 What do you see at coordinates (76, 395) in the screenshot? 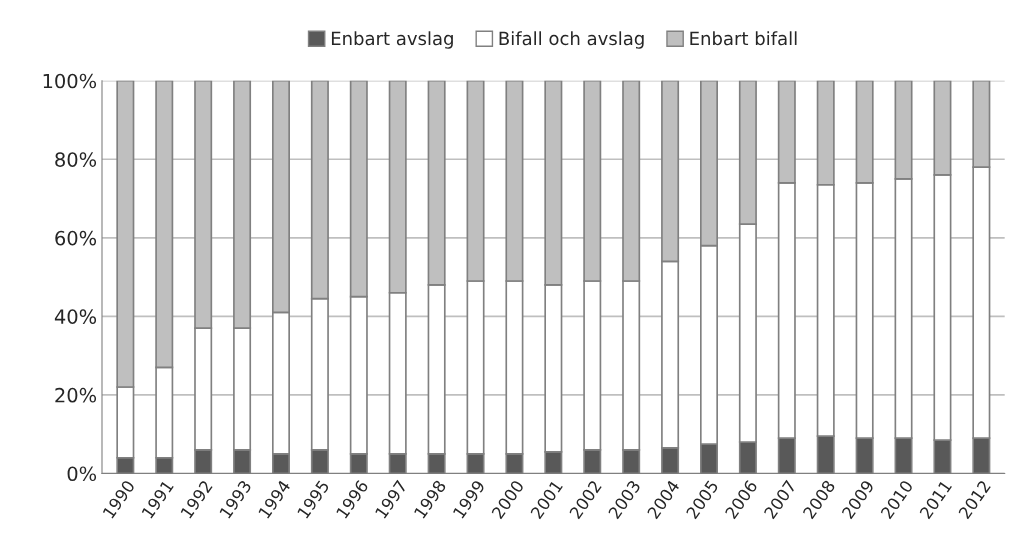
I see `y-tick-label: 20%` at bounding box center [76, 395].